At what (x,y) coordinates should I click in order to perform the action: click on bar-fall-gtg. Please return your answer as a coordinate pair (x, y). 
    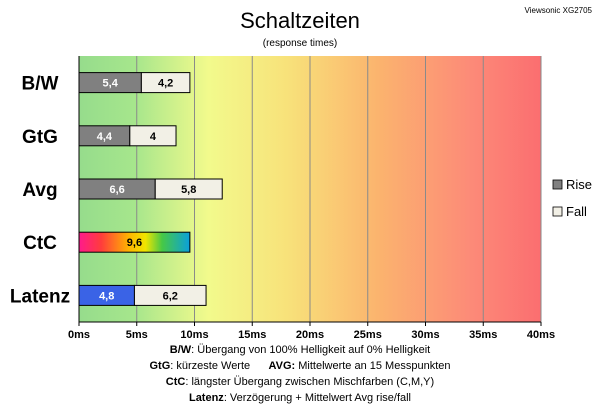
    Looking at the image, I should click on (153, 136).